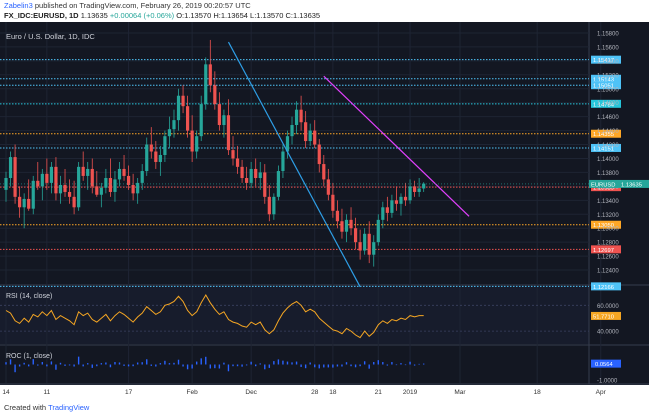 The height and width of the screenshot is (415, 649). Describe the element at coordinates (50, 36) in the screenshot. I see `main-chart-title: Euro / U.S. Dollar, 1D, IDC` at that location.